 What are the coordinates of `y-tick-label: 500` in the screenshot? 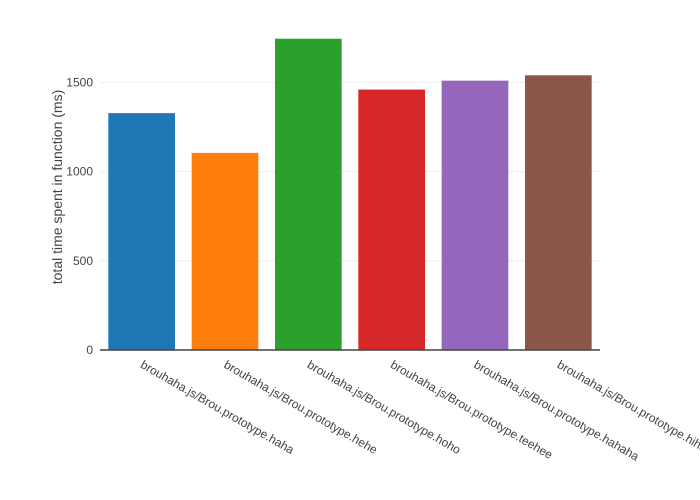 It's located at (83, 261).